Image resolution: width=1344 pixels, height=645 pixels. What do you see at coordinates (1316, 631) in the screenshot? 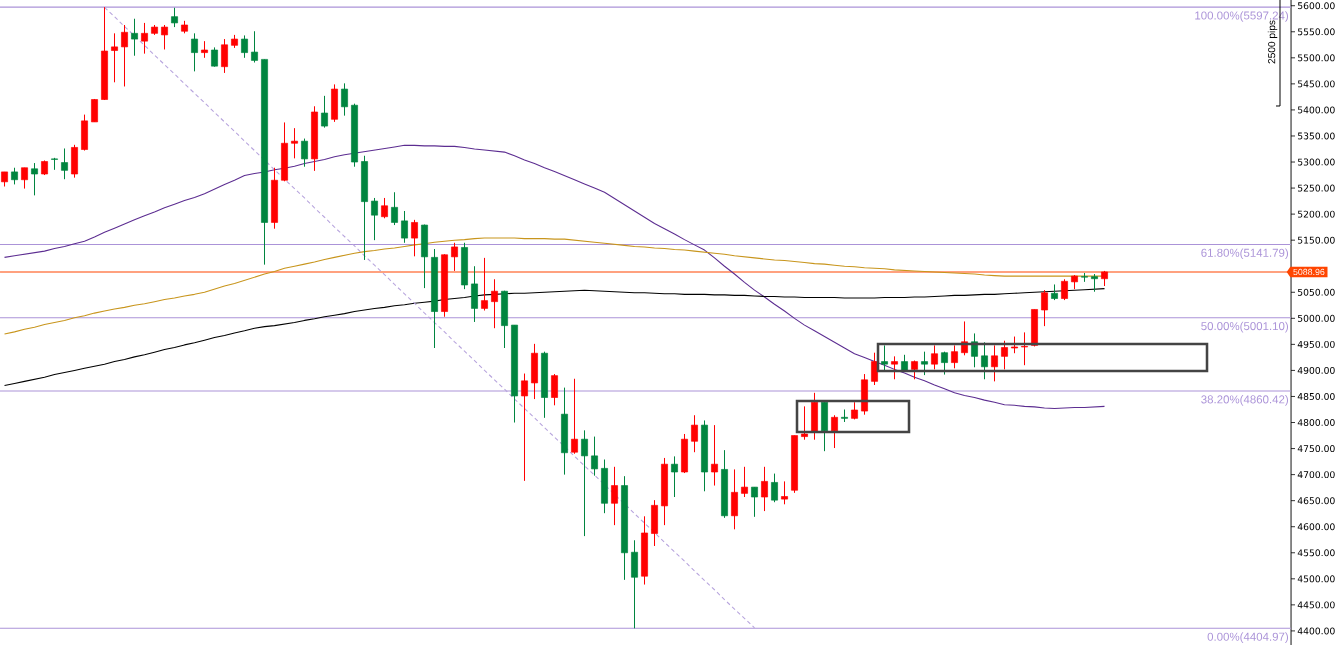
I see `y-tick-label: 4400.00` at bounding box center [1316, 631].